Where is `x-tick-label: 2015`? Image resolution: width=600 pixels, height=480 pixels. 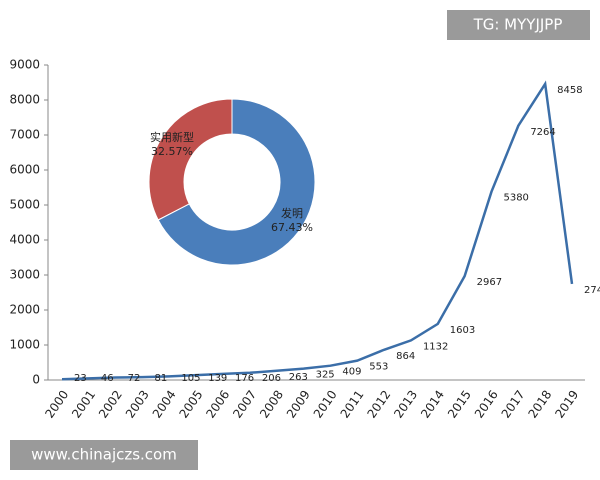
x-tick-label: 2015 is located at coordinates (459, 404).